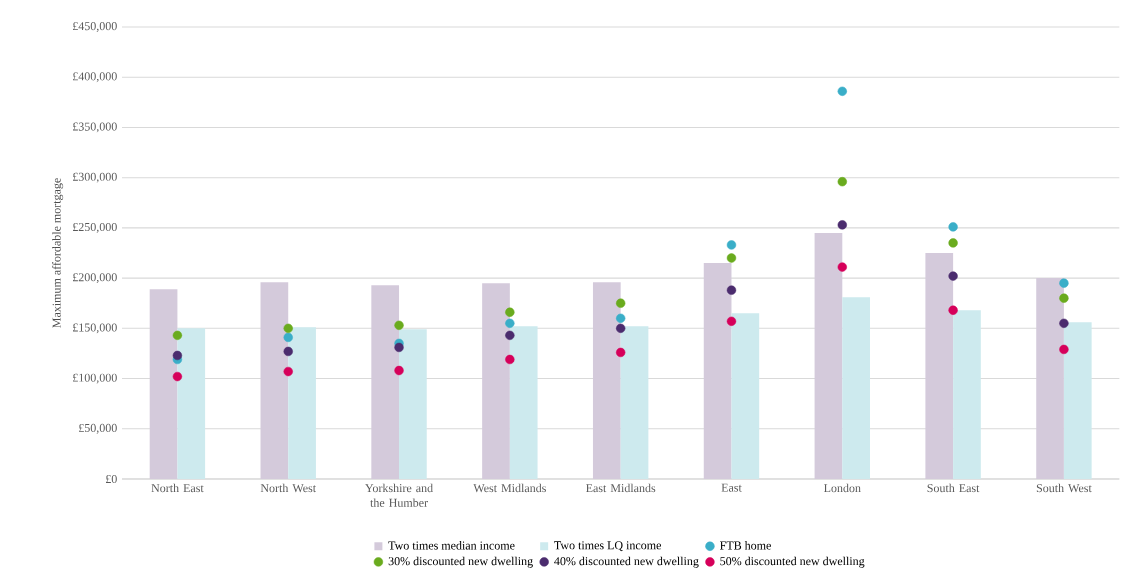 The height and width of the screenshot is (585, 1134). What do you see at coordinates (58, 253) in the screenshot?
I see `y-axis-title: Maximum affordable mortgage` at bounding box center [58, 253].